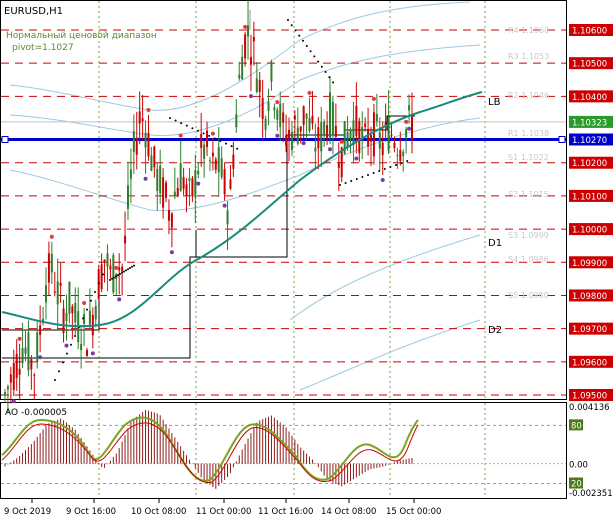 This screenshot has height=527, width=613. I want to click on level-label: R3 1.1053, so click(528, 56).